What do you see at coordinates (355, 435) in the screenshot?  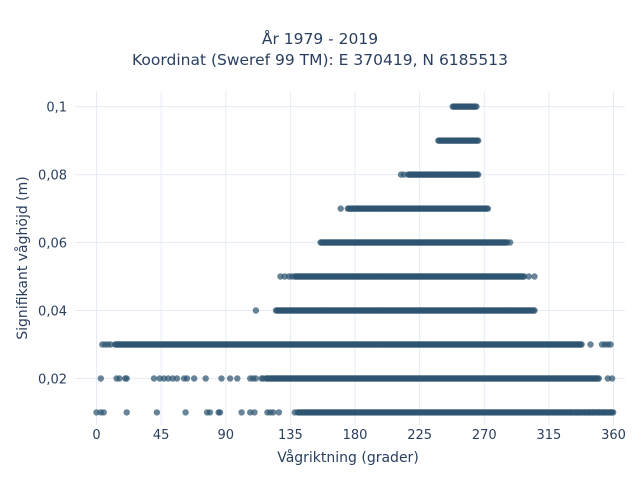 I see `x-tick-label: 180` at bounding box center [355, 435].